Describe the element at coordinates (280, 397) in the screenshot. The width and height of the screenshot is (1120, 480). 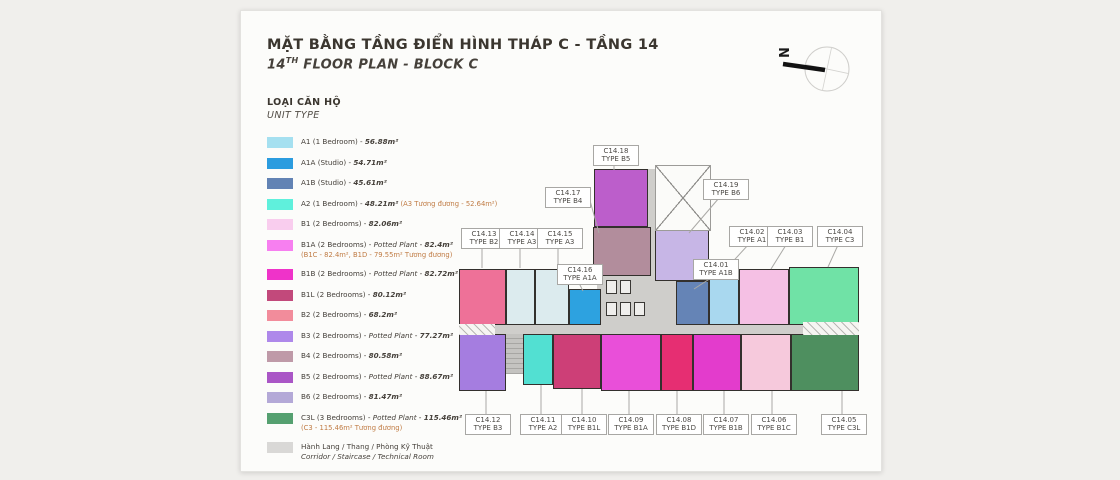
I see `legend-swatch-b6` at that location.